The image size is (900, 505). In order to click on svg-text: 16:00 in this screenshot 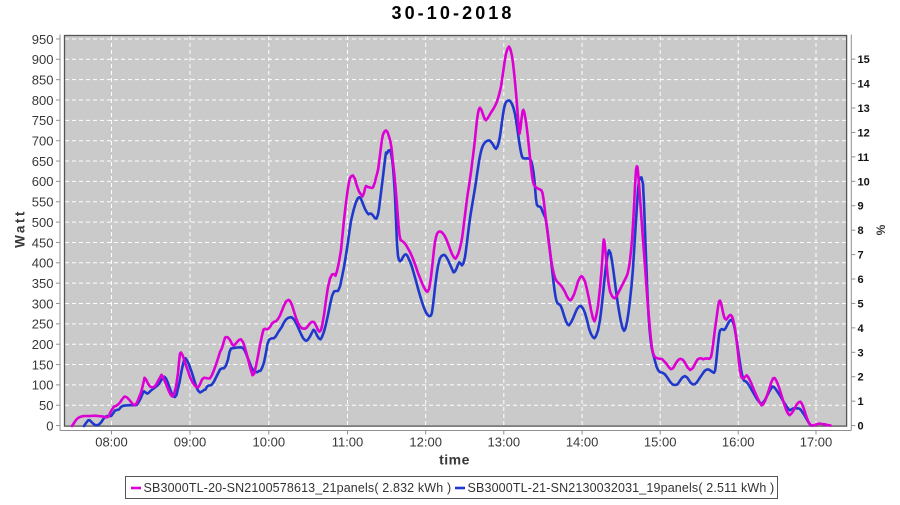, I will do `click(738, 441)`.